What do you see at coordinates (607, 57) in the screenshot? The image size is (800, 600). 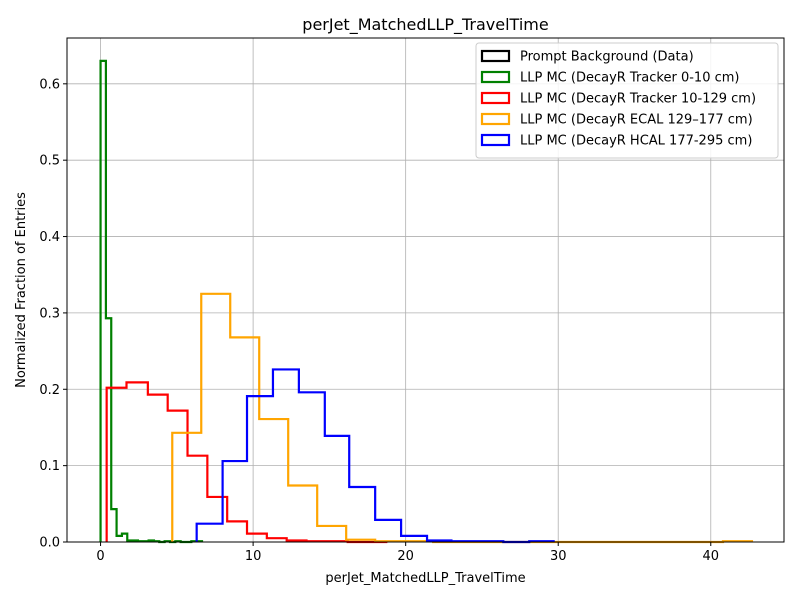 I see `legend-entry: Prompt Background (Data)` at bounding box center [607, 57].